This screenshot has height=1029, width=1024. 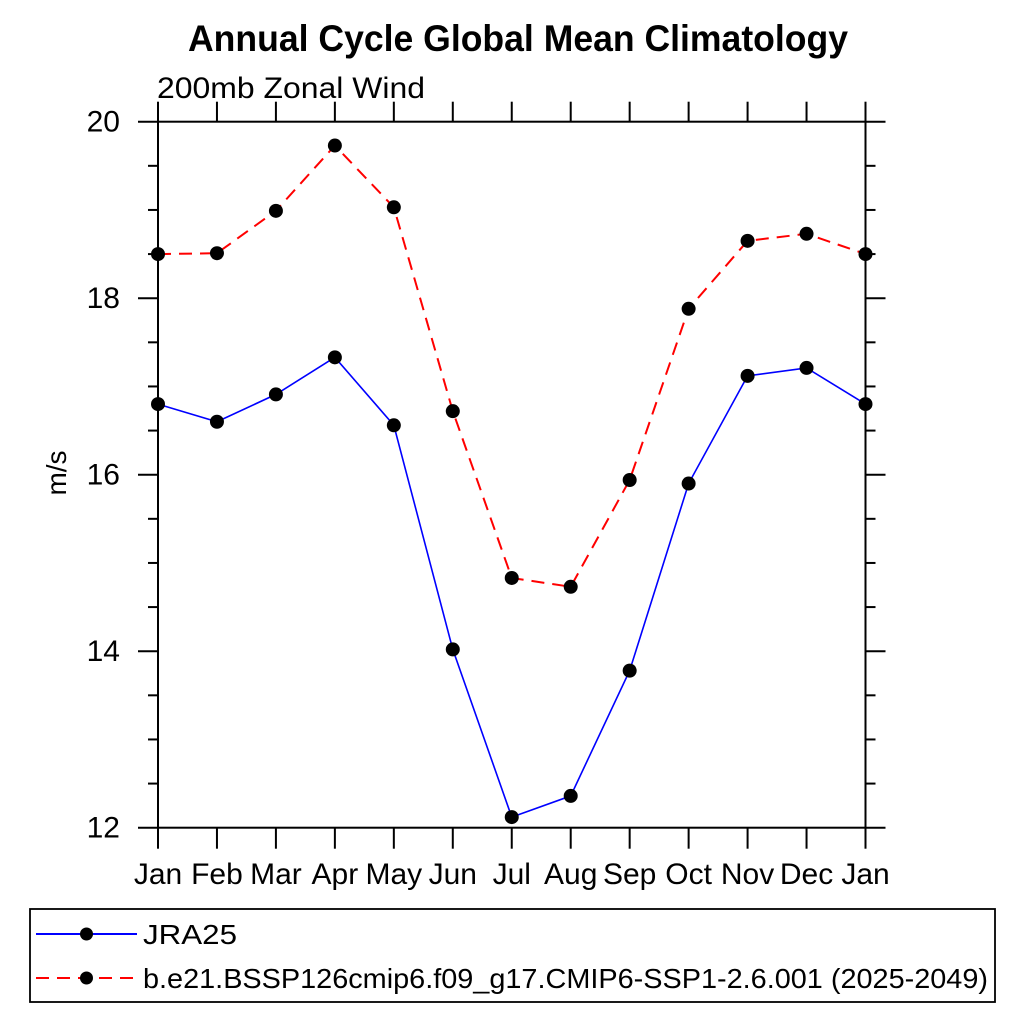 I want to click on x-tick-label: Nov, so click(x=747, y=874).